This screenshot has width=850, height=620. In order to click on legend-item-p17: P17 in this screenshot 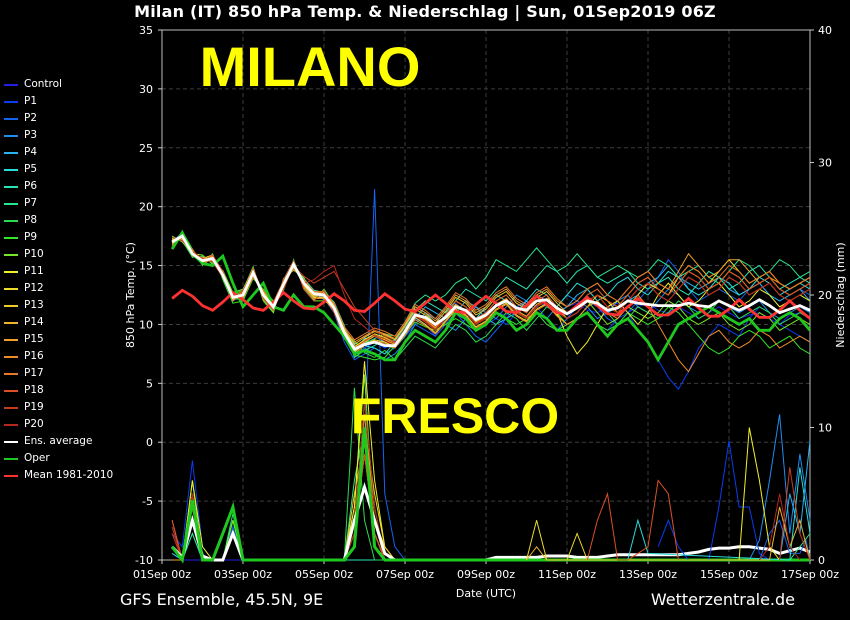, I will do `click(69, 374)`.